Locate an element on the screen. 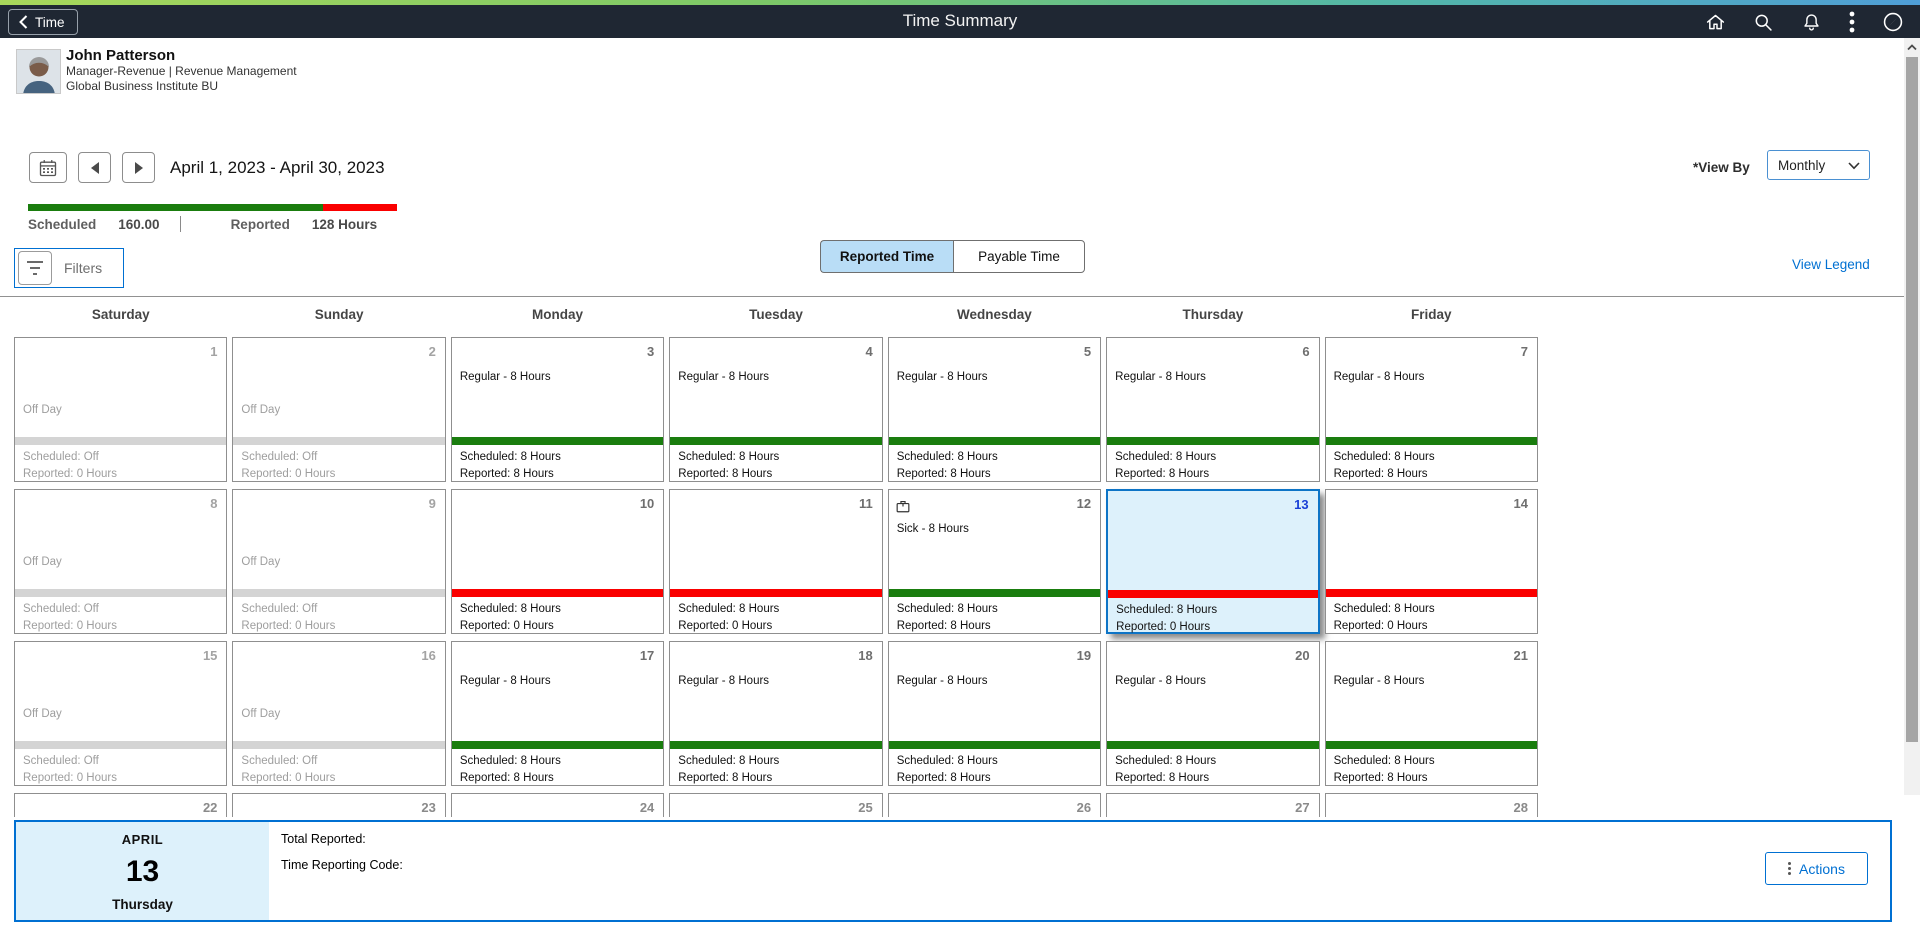 This screenshot has width=1920, height=925. selected-weekday: Thursday is located at coordinates (142, 904).